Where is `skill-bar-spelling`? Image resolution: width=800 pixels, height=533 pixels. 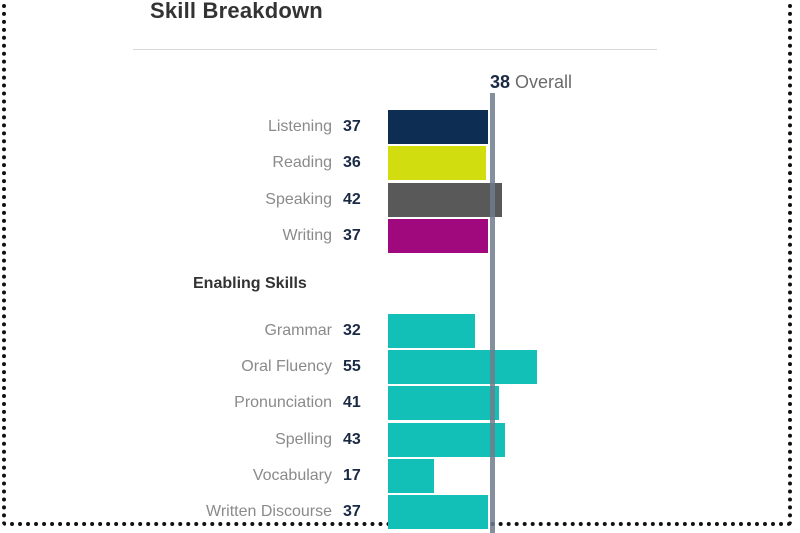 skill-bar-spelling is located at coordinates (446, 439).